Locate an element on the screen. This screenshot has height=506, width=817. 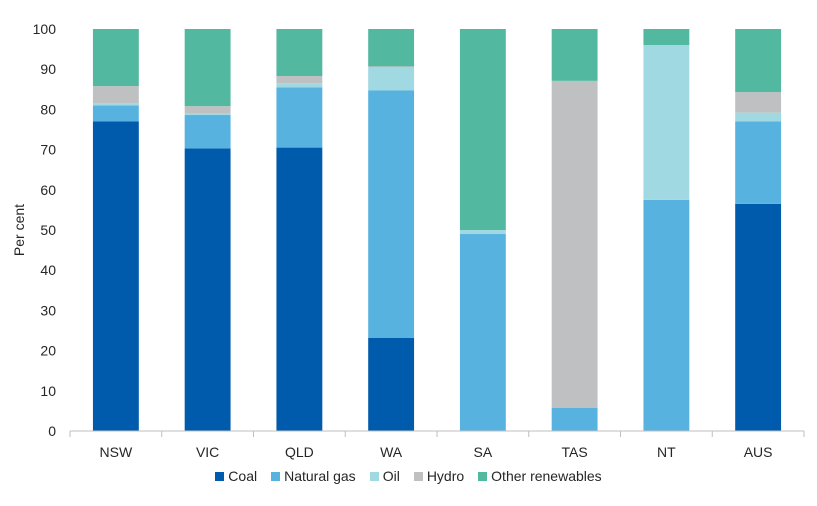
bar-segment-qld-hydro is located at coordinates (299, 80).